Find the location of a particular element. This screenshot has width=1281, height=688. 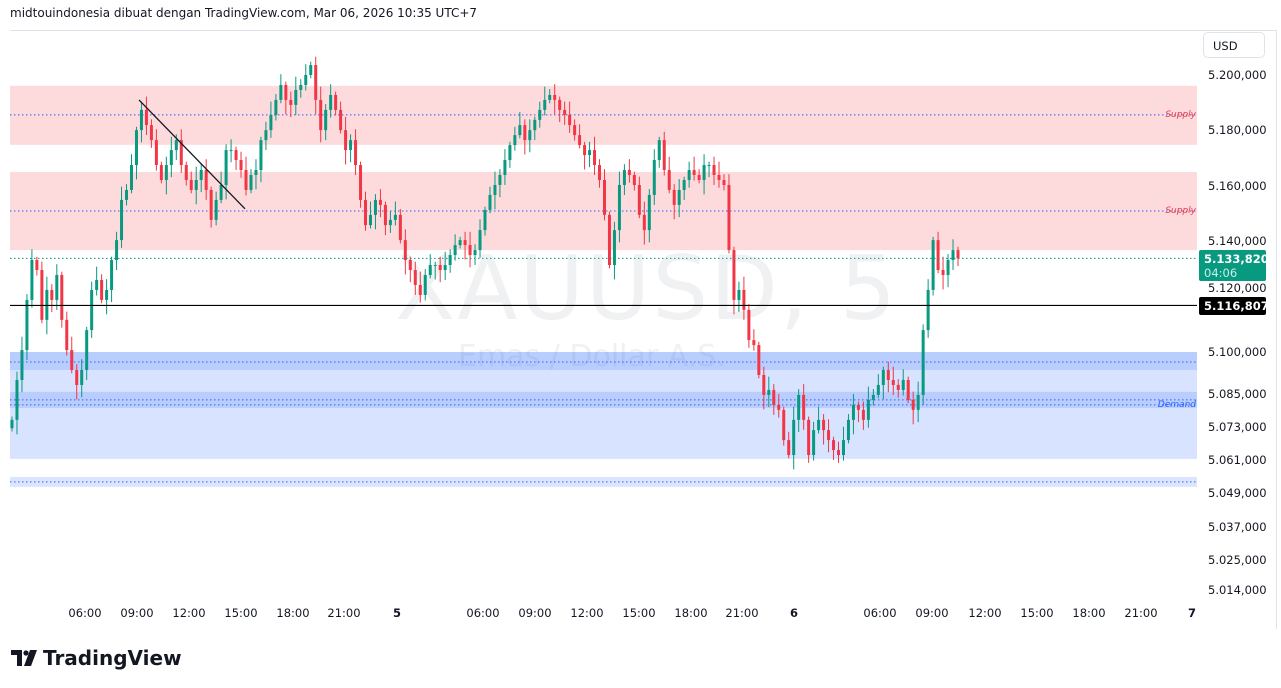

tradingview-logo: TradingView is located at coordinates (96, 658).